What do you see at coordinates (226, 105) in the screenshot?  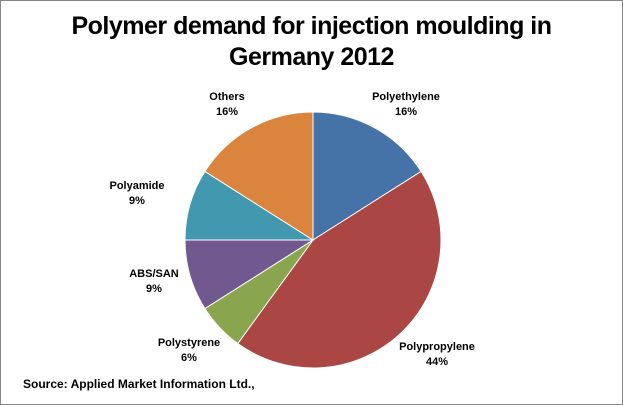 I see `slice-label-others: Others 16%` at bounding box center [226, 105].